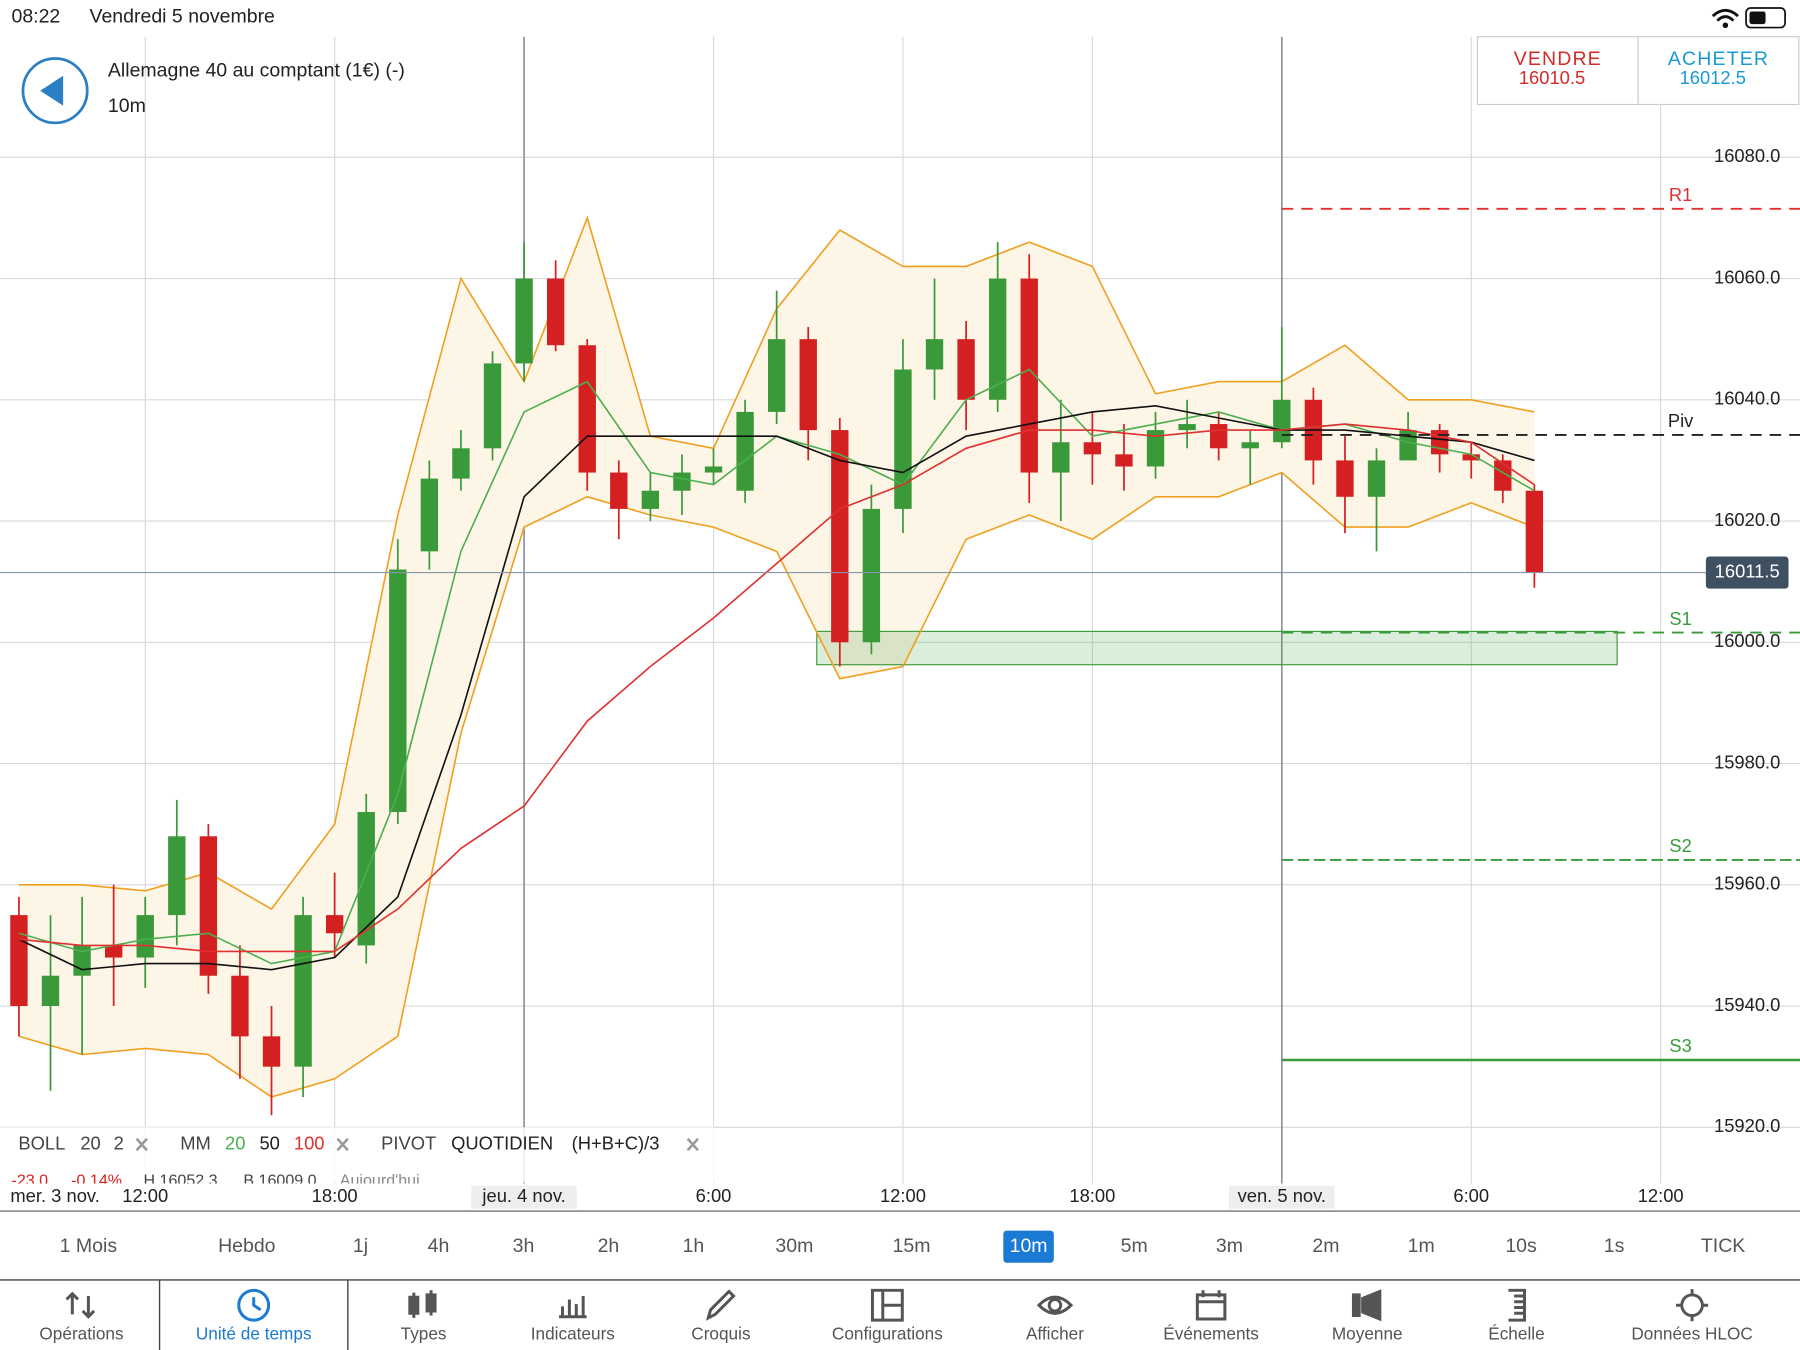  What do you see at coordinates (1747, 155) in the screenshot?
I see `y-tick-label: 16080.0` at bounding box center [1747, 155].